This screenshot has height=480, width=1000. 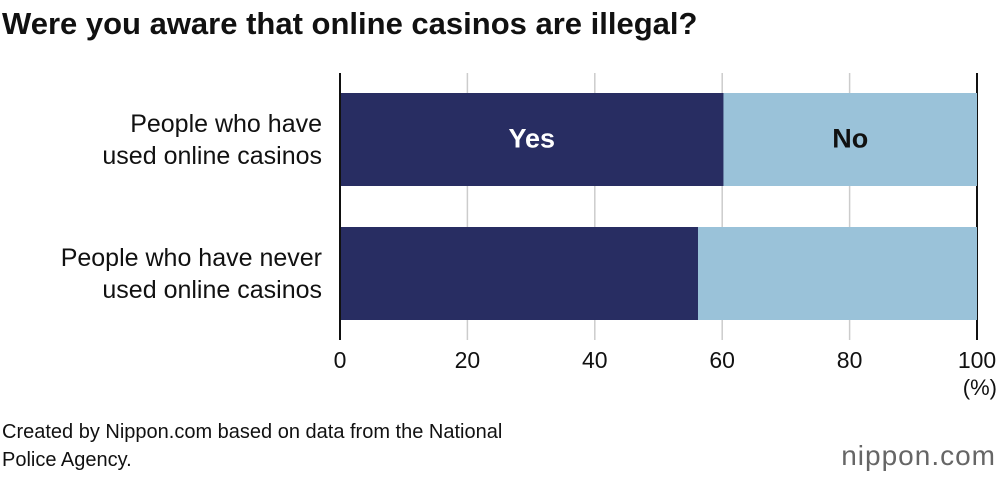 I want to click on x-tick-label: 60, so click(x=722, y=360).